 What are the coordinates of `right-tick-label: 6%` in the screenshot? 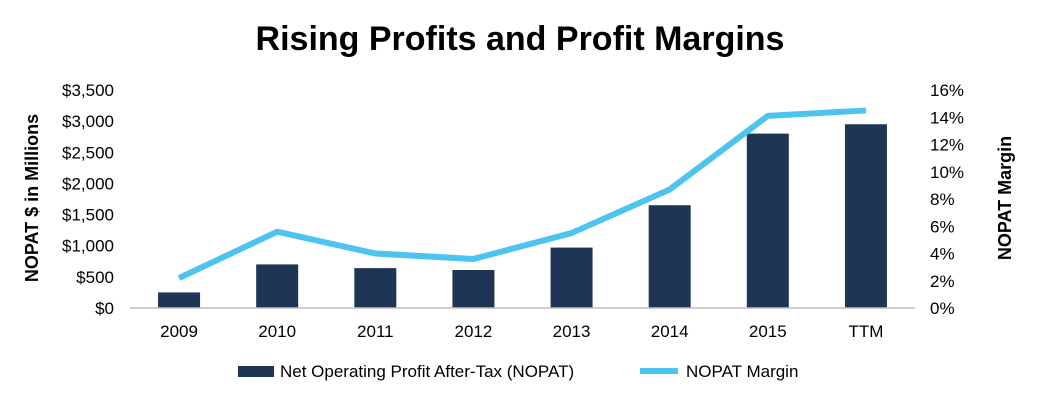 It's located at (942, 226).